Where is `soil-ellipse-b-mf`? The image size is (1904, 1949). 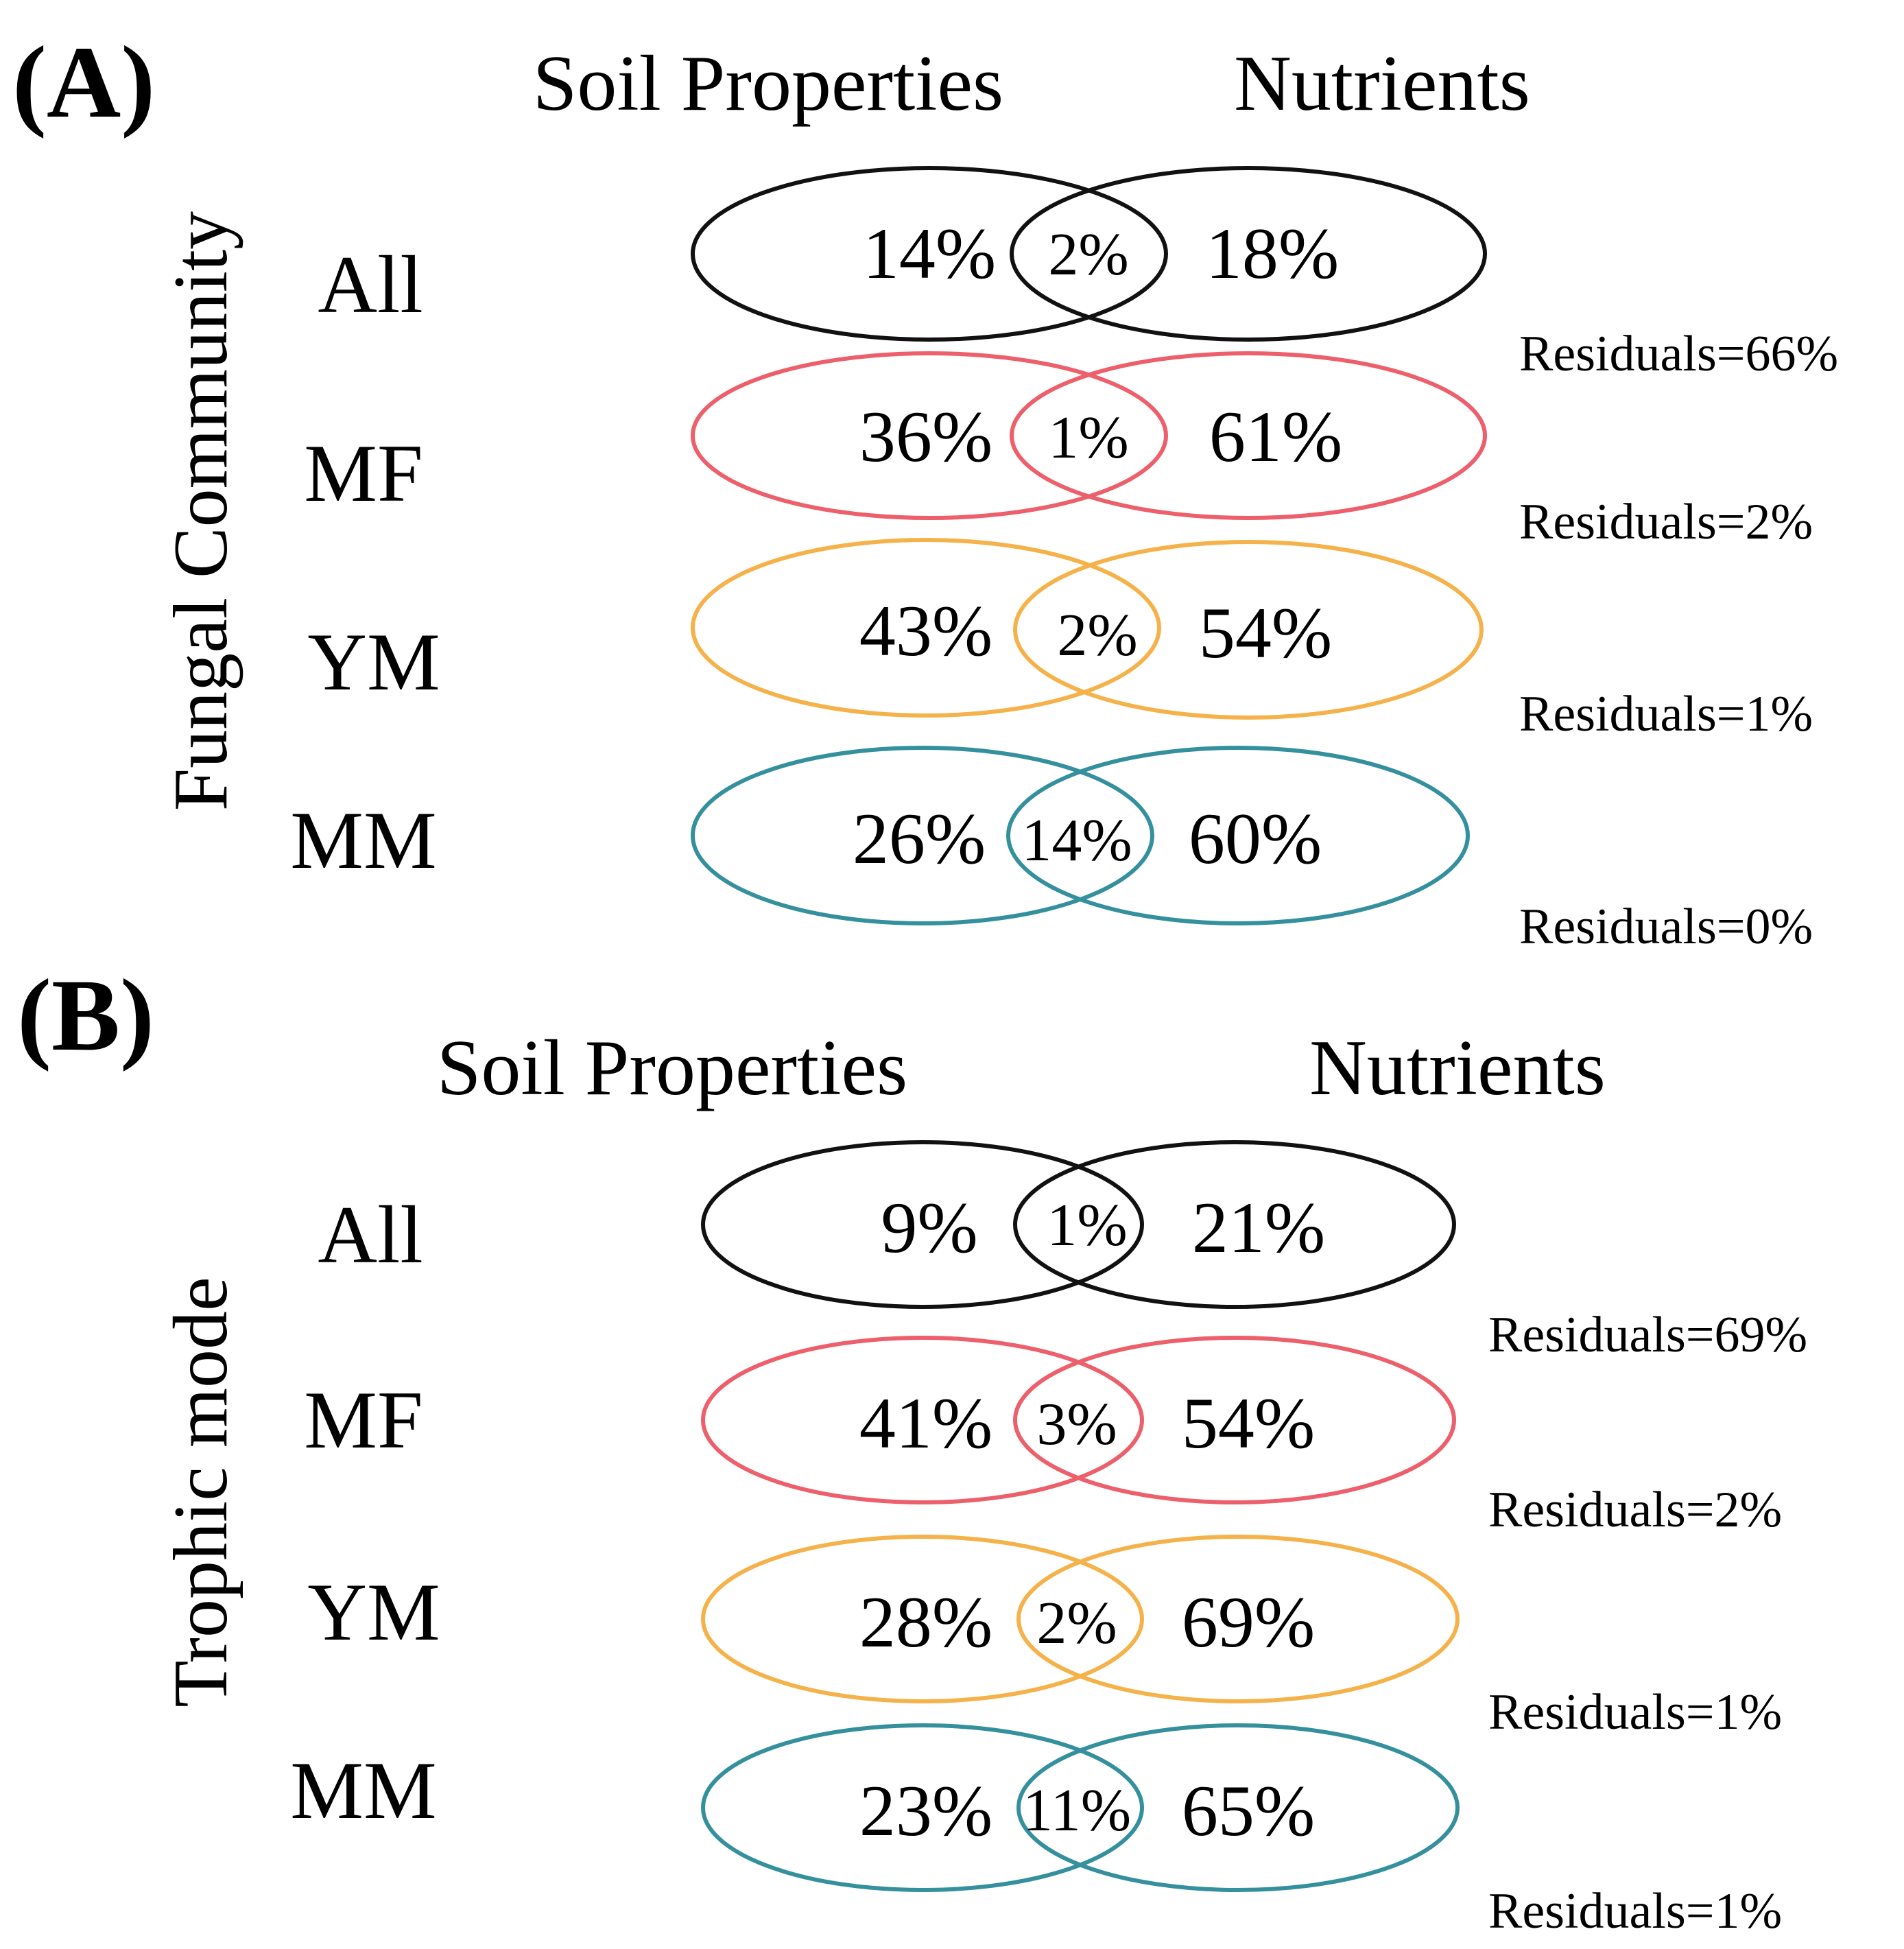 soil-ellipse-b-mf is located at coordinates (922, 1420).